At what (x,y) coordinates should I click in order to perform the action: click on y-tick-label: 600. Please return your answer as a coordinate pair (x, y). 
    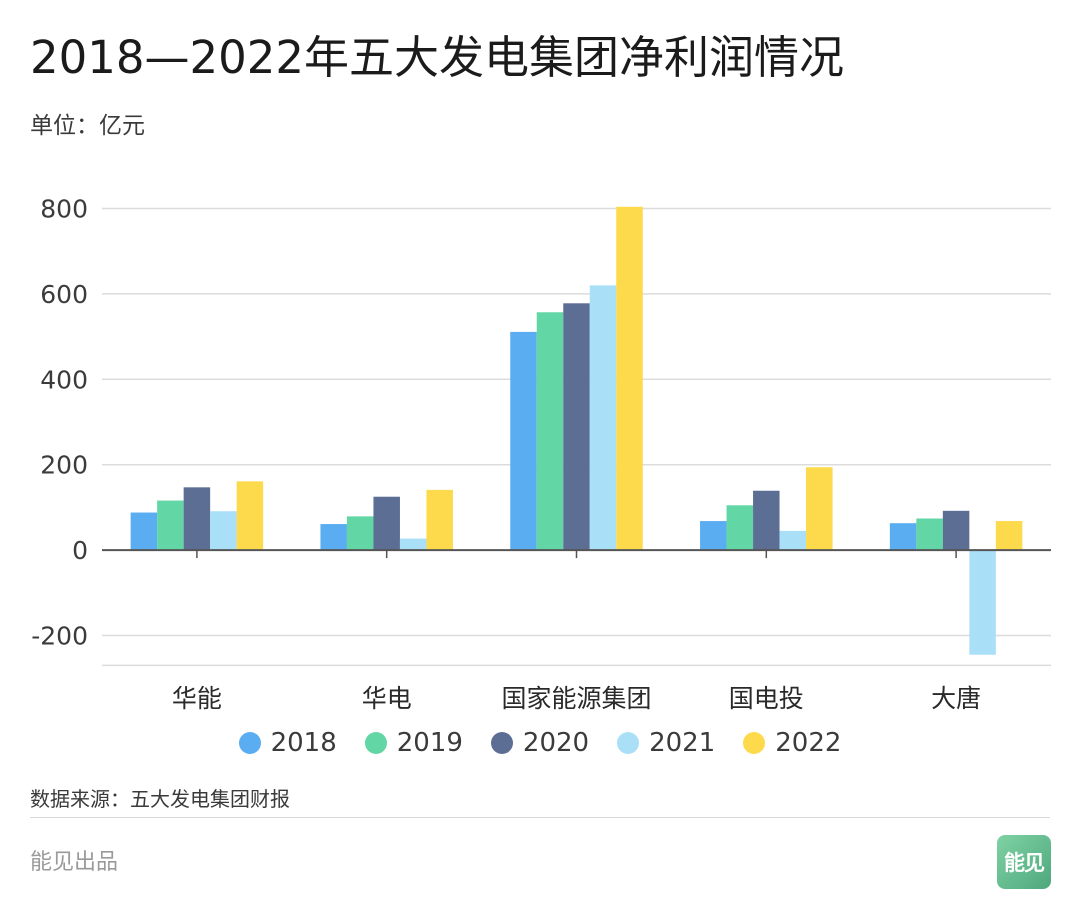
    Looking at the image, I should click on (64, 294).